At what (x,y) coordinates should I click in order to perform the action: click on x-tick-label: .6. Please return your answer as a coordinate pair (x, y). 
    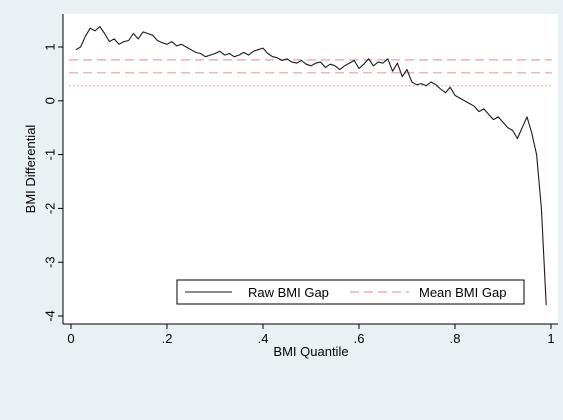
    Looking at the image, I should click on (359, 338).